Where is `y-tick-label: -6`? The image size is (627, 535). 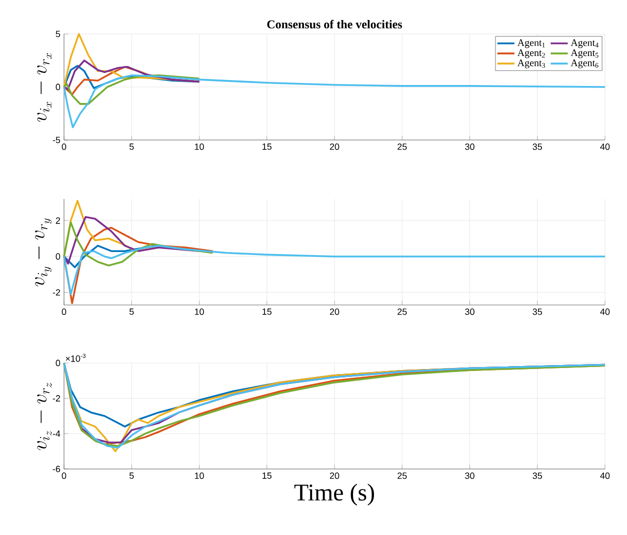
y-tick-label: -6 is located at coordinates (56, 469).